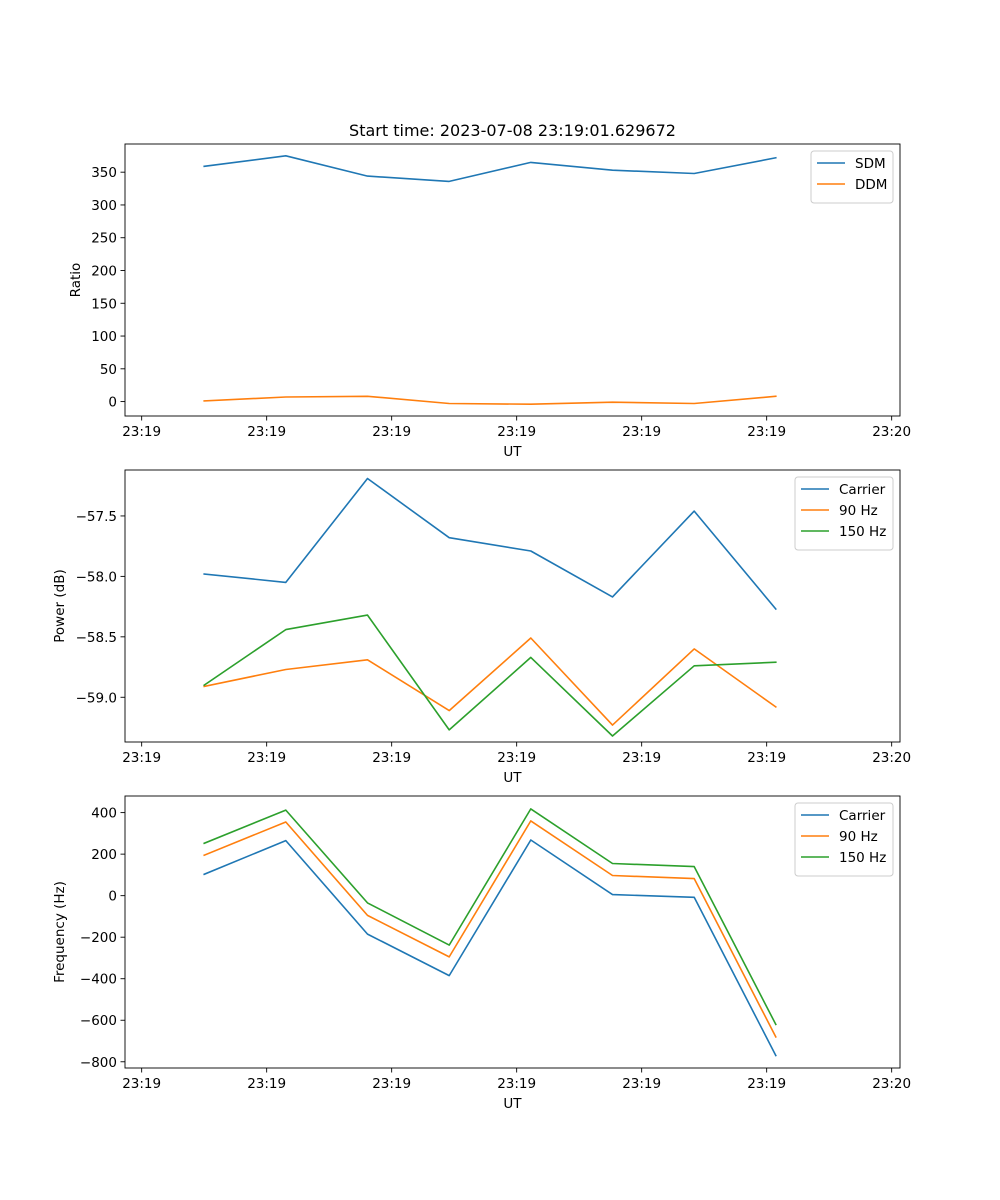  Describe the element at coordinates (512, 452) in the screenshot. I see `ratio-x-axis-label: UT` at that location.